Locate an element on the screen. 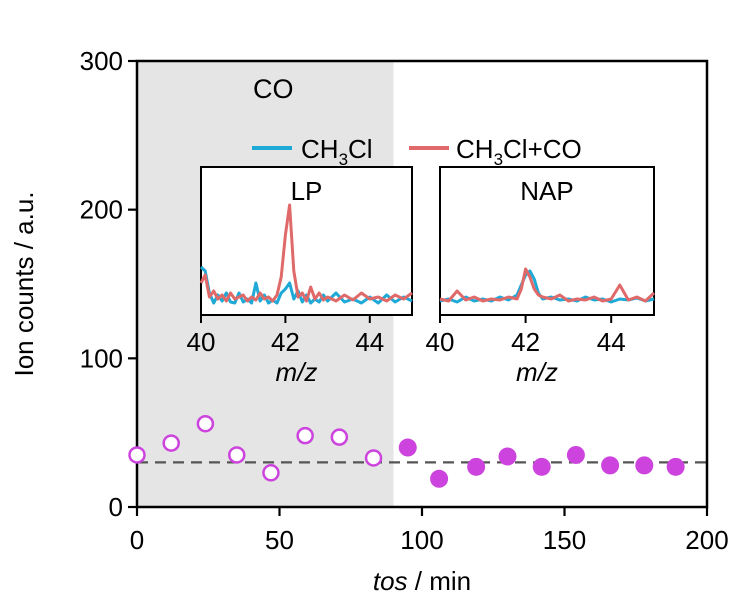 This screenshot has height=598, width=733. legend-label-ch3cl: CH3Cl is located at coordinates (337, 151).